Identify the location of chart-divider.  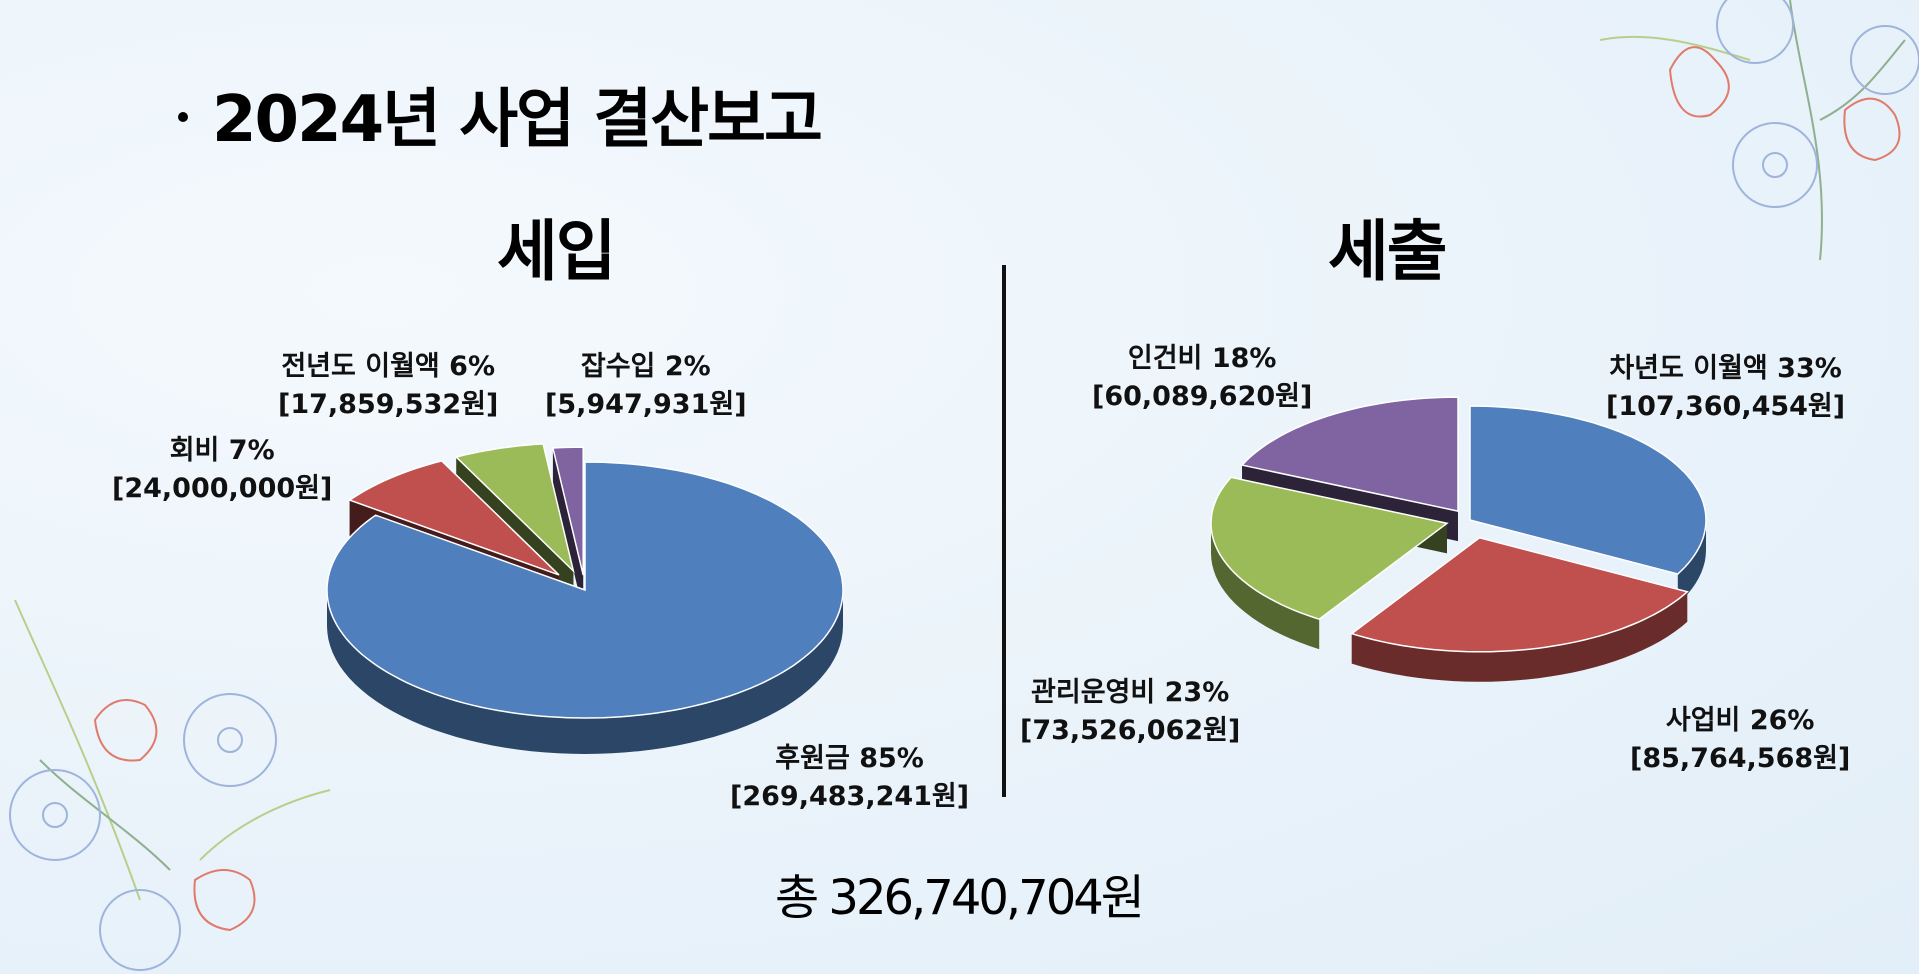
(1004, 531).